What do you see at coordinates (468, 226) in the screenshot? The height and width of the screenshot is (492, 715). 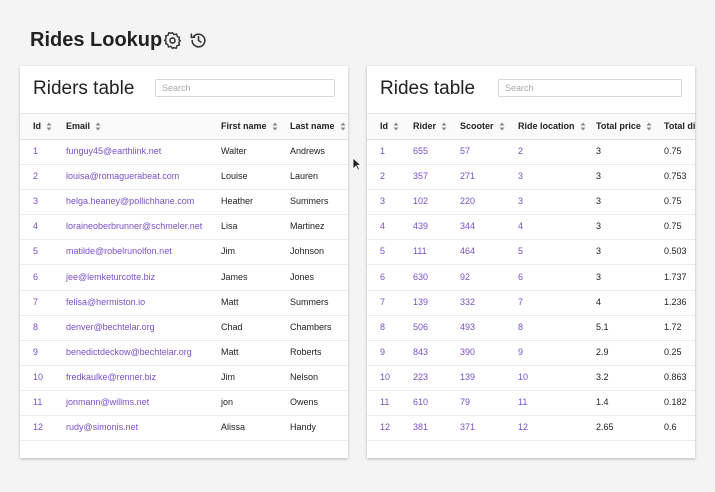 I see `cell-link: 344` at bounding box center [468, 226].